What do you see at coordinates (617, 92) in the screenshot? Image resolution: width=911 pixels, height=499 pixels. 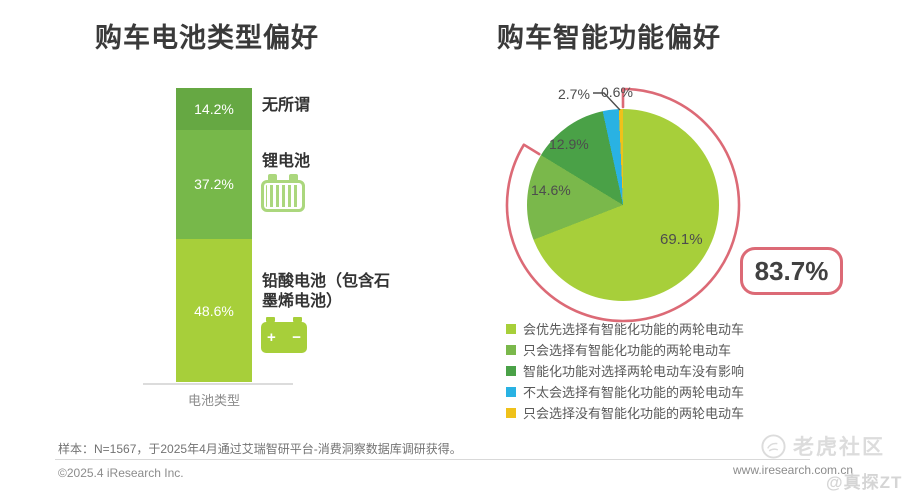 I see `pie-slice-label: 0.6%` at bounding box center [617, 92].